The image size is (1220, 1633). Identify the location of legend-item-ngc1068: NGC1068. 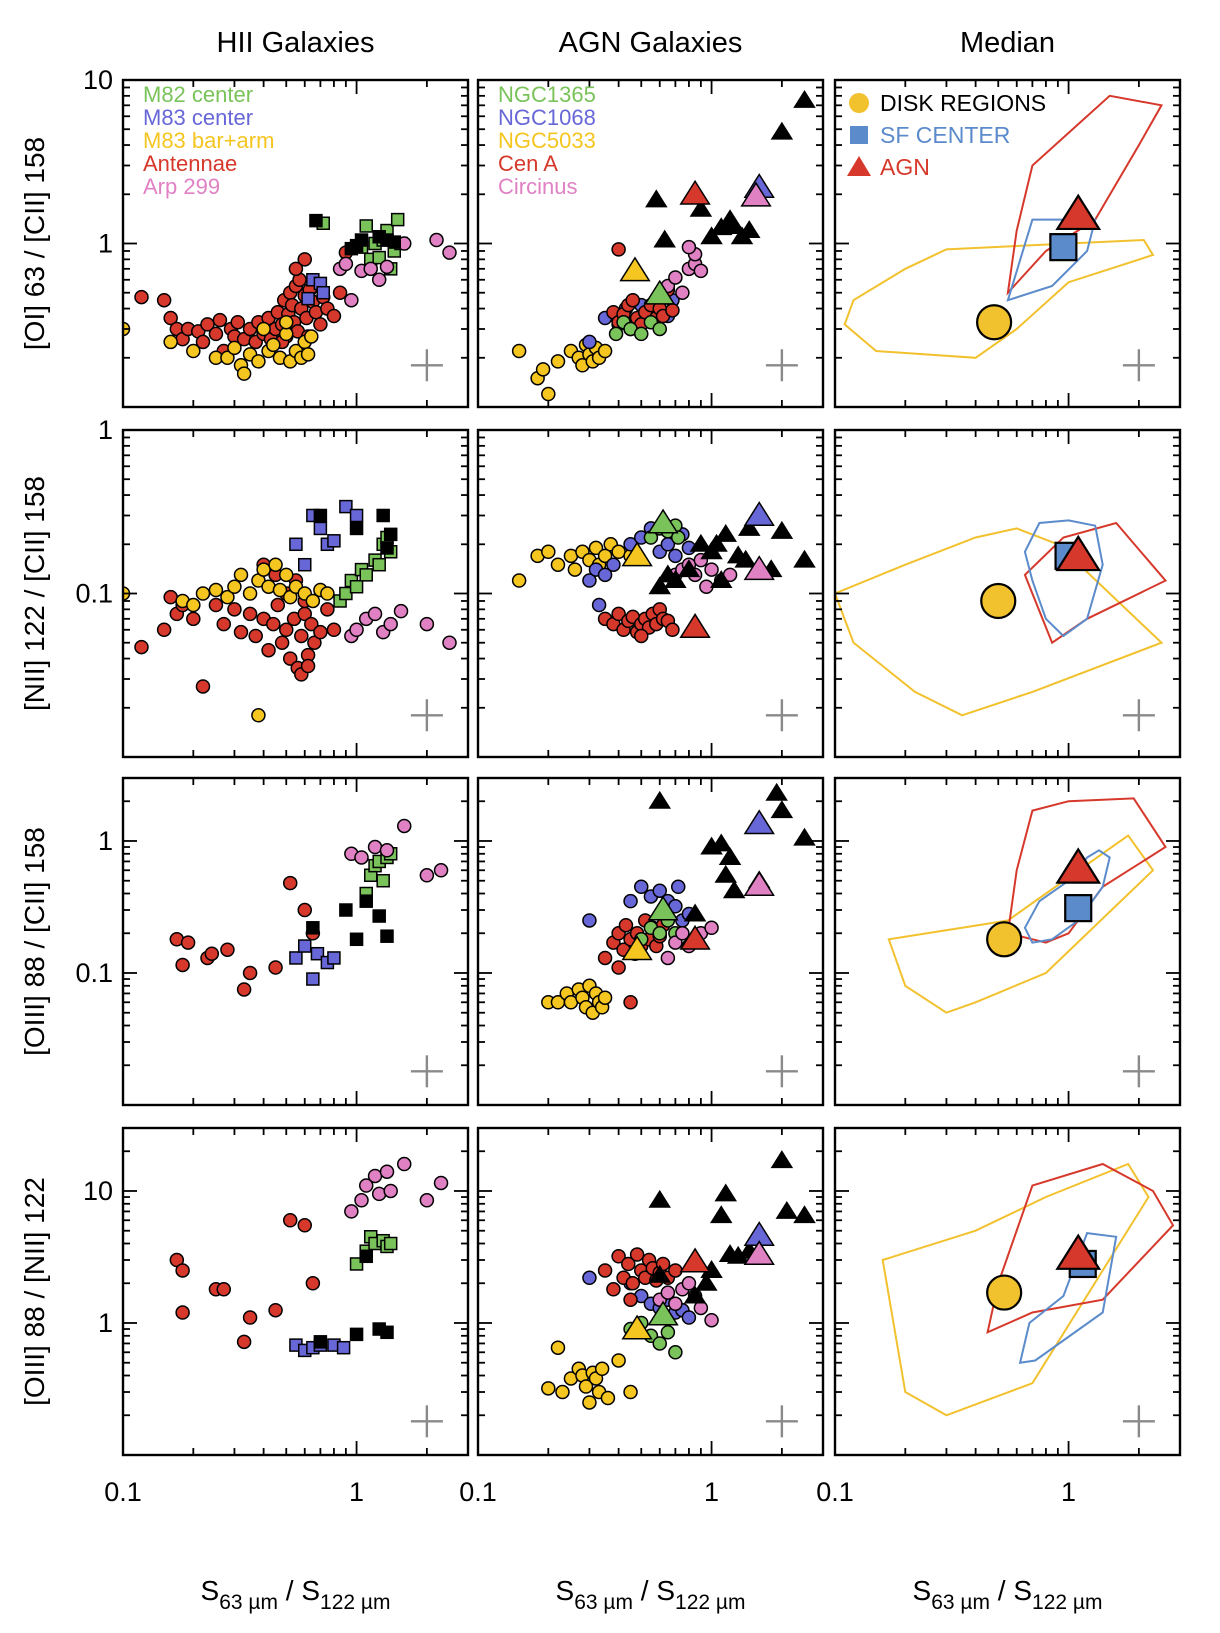
(547, 117).